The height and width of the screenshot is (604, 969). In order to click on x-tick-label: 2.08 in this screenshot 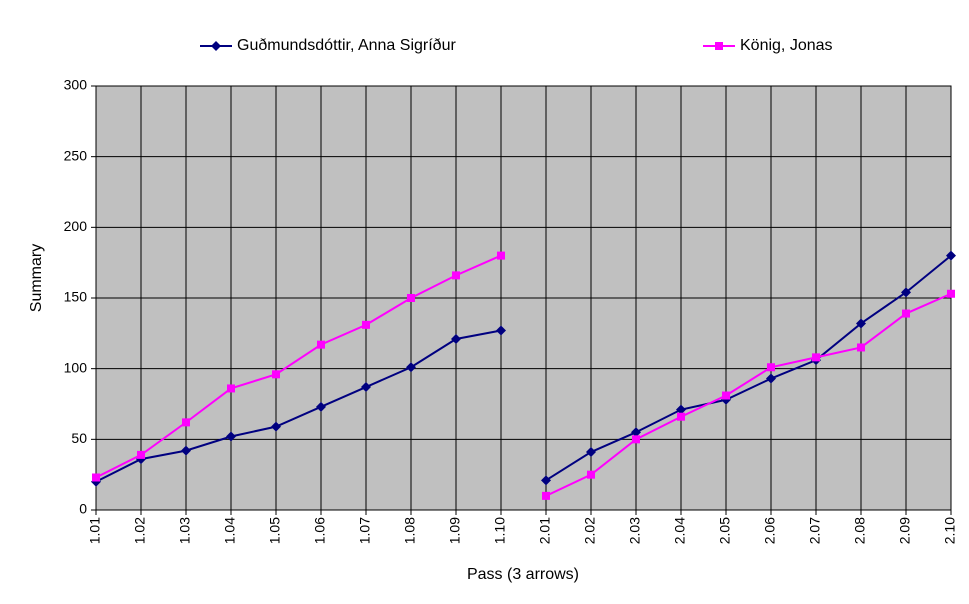, I will do `click(860, 530)`.